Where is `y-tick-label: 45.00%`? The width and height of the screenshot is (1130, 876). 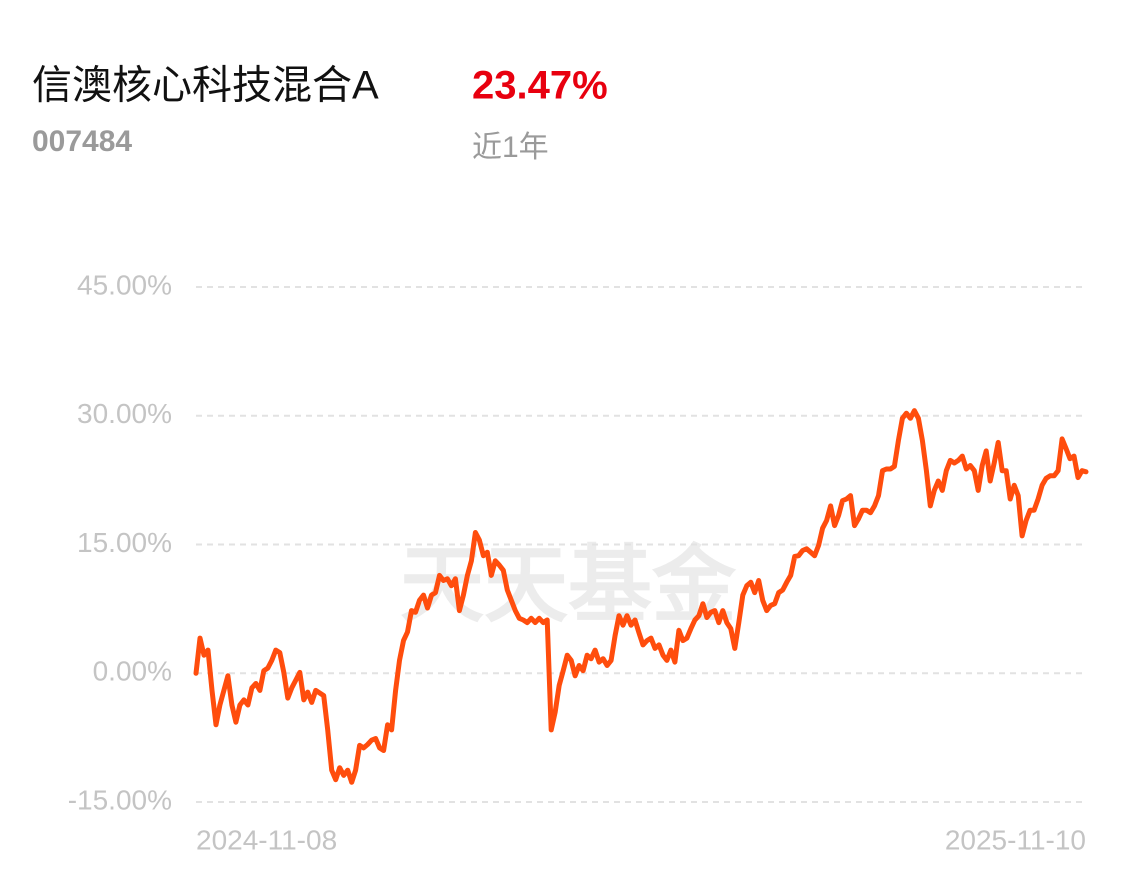 y-tick-label: 45.00% is located at coordinates (124, 284).